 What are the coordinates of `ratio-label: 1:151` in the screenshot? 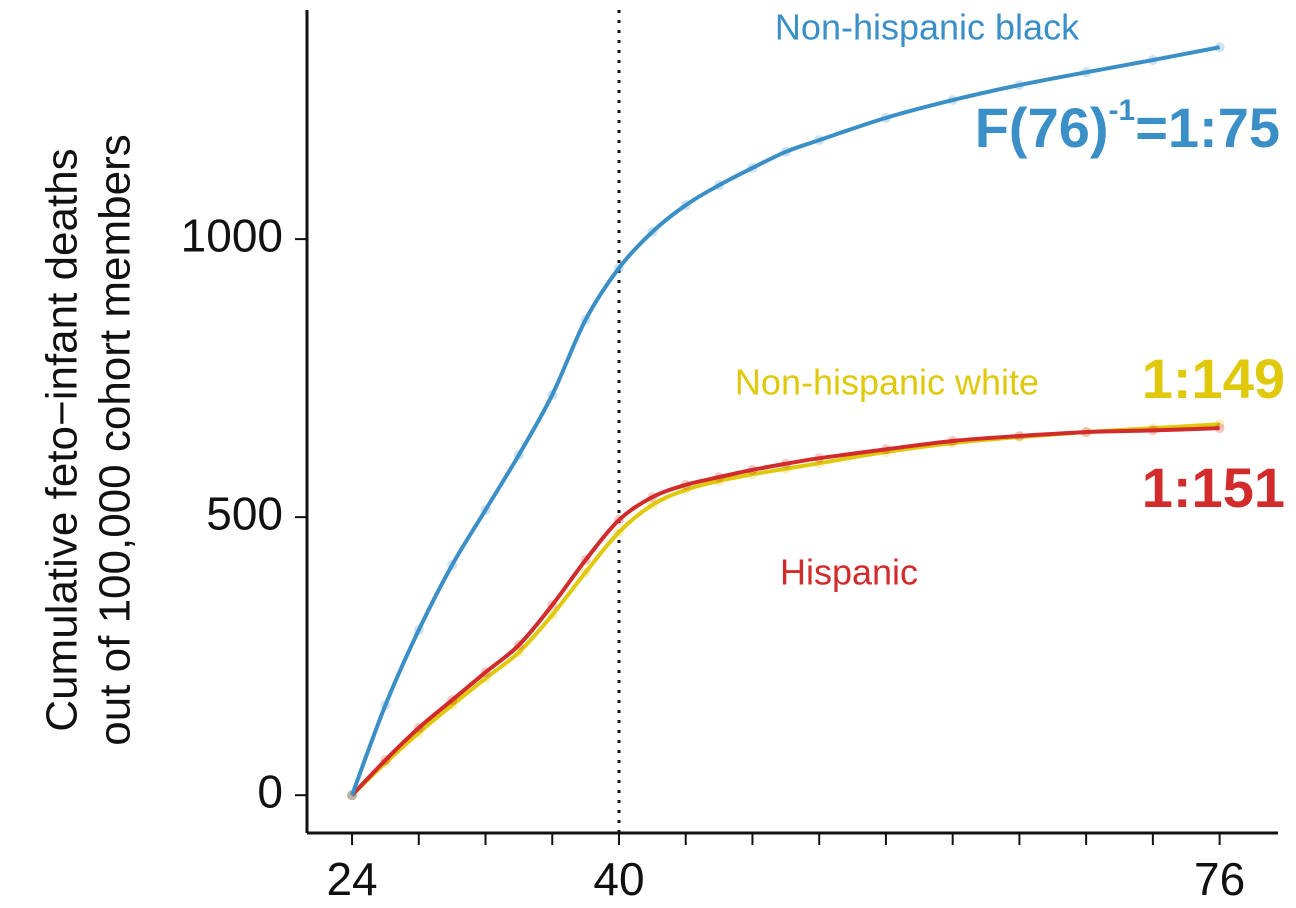 It's located at (1213, 487).